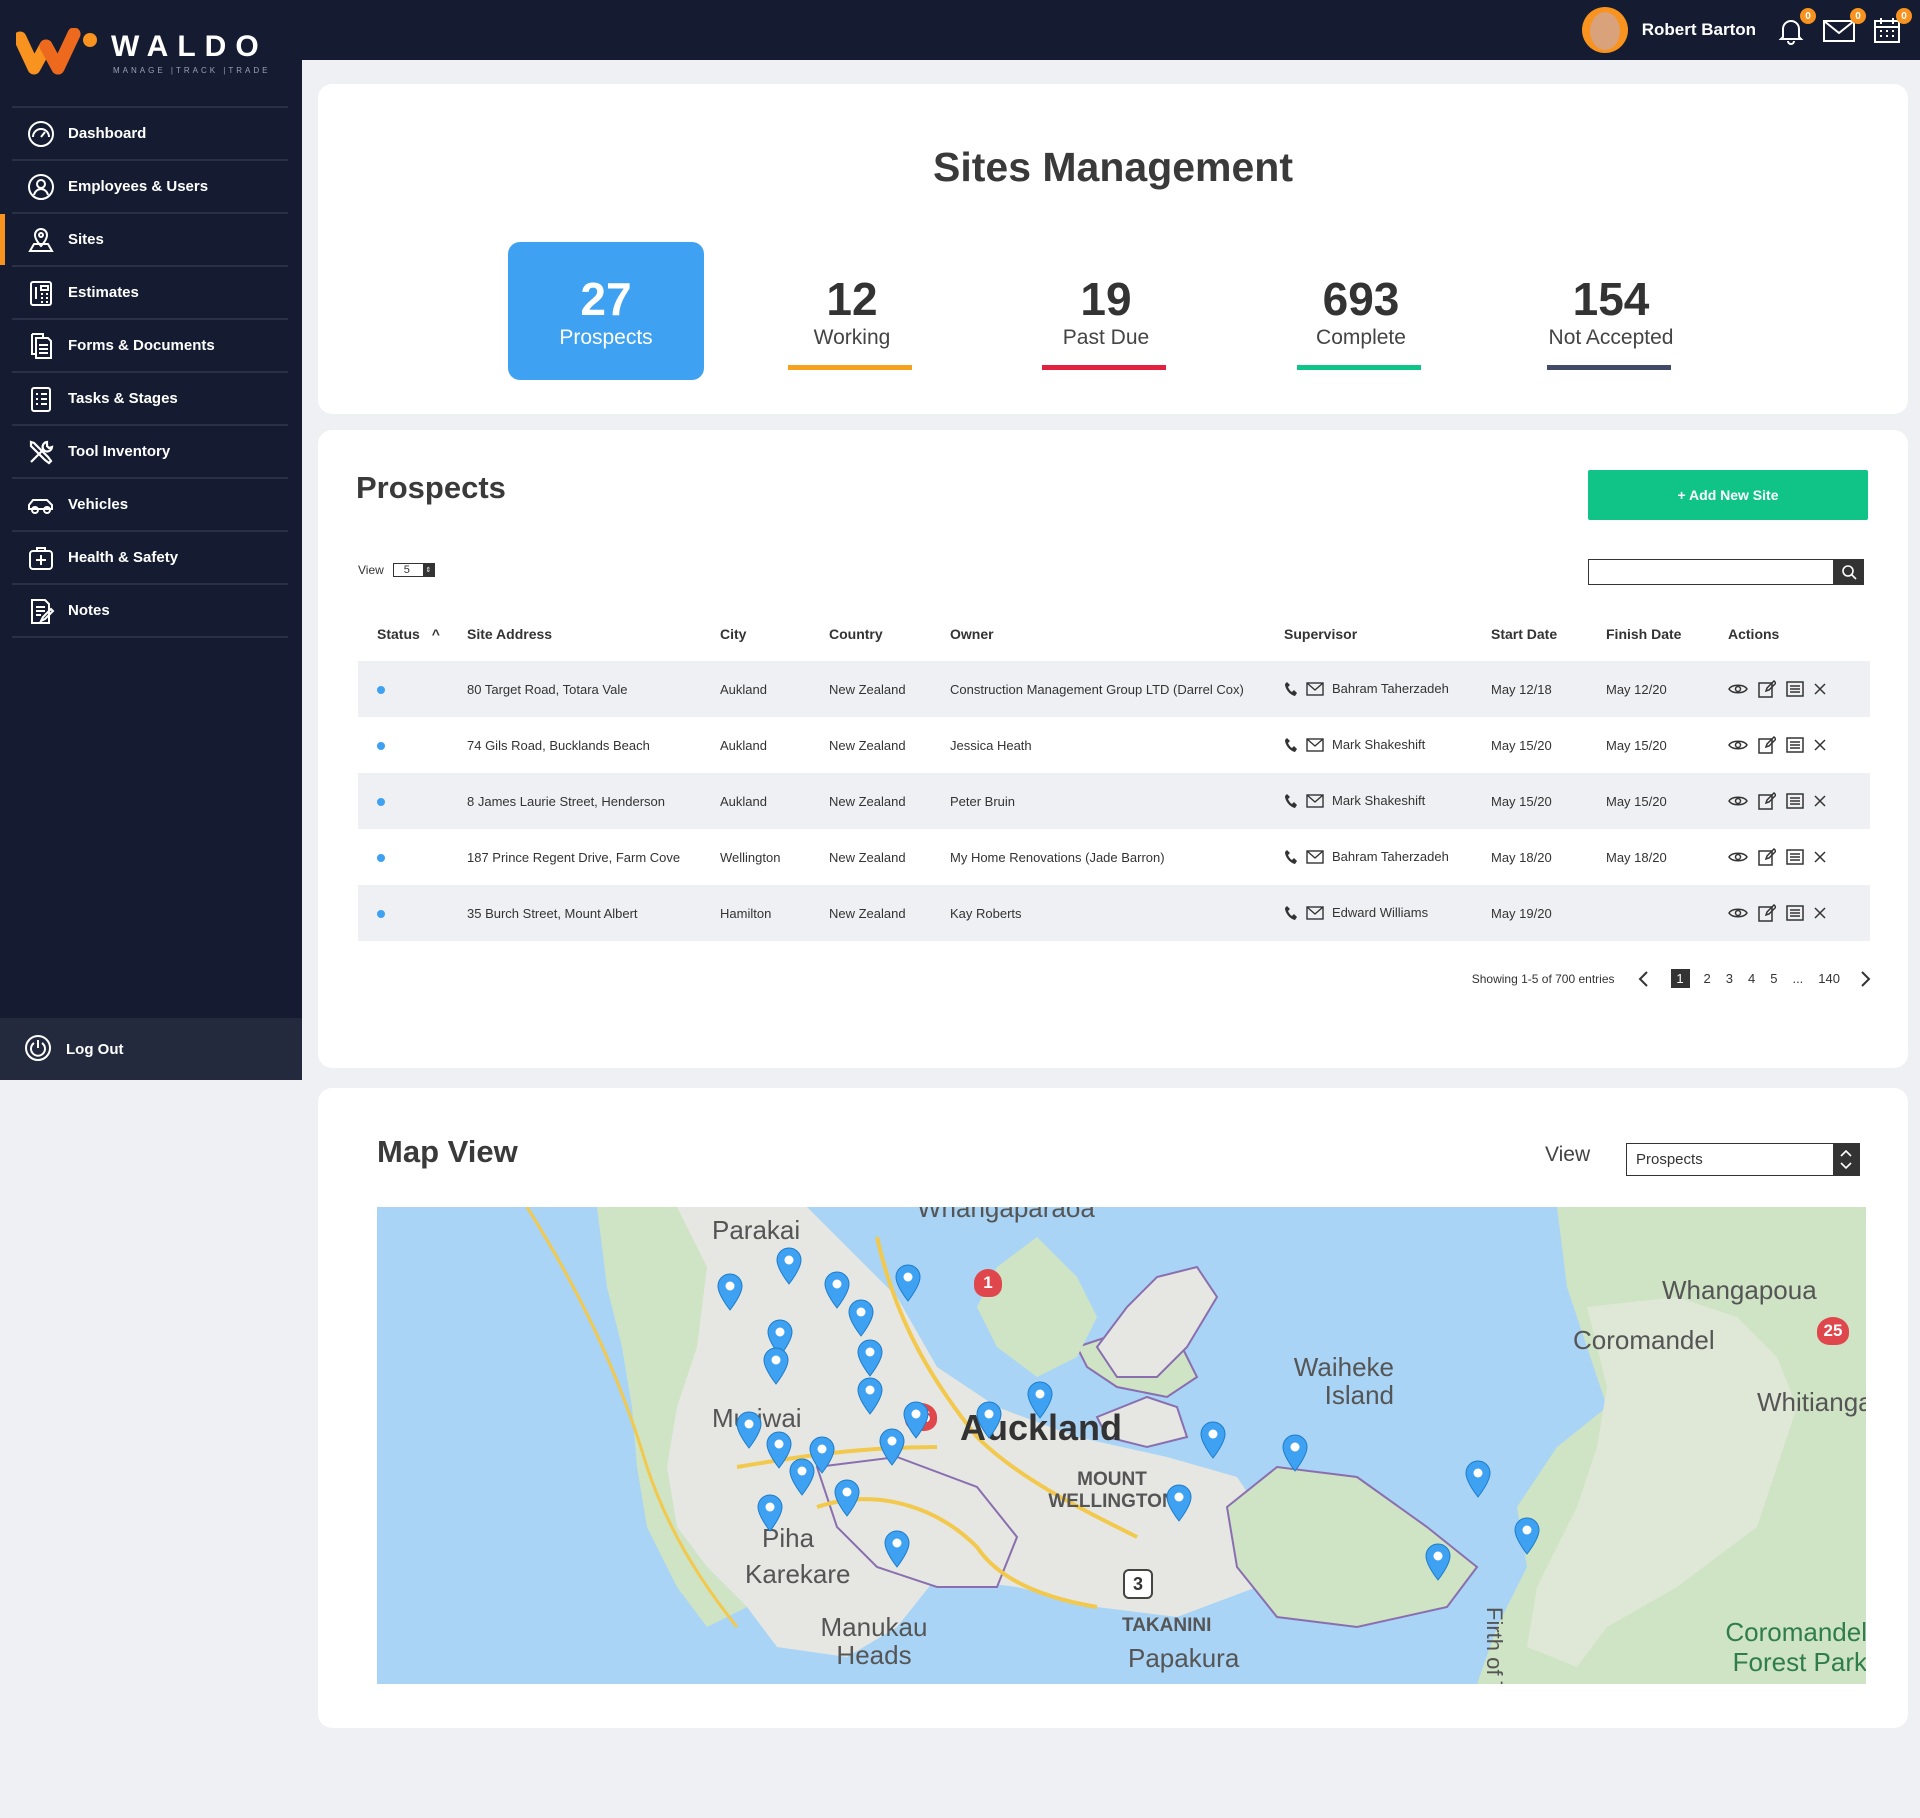 This screenshot has width=1920, height=1818. Describe the element at coordinates (150, 556) in the screenshot. I see `sidebar-item-health-safety: Health & Safety` at that location.